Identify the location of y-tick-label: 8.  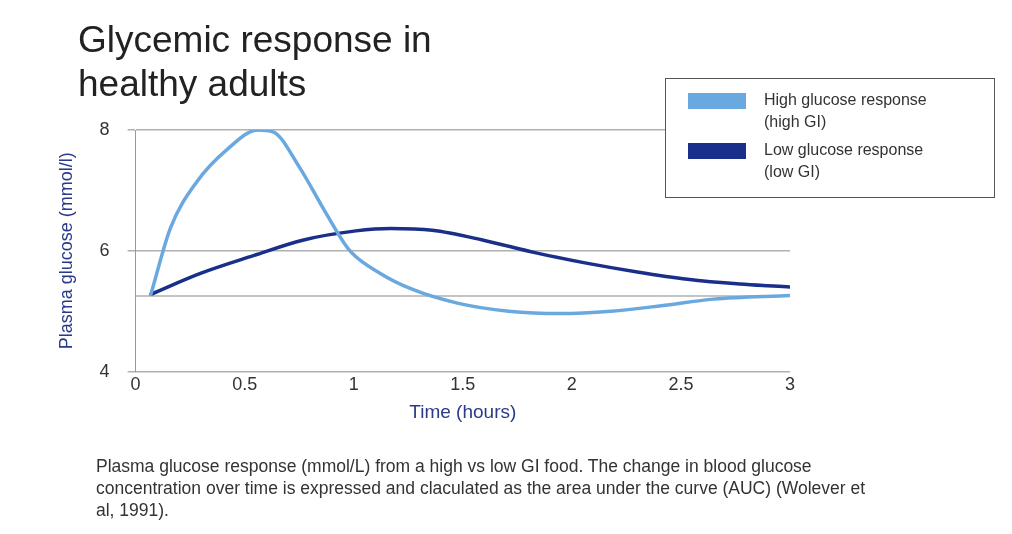
(104, 128).